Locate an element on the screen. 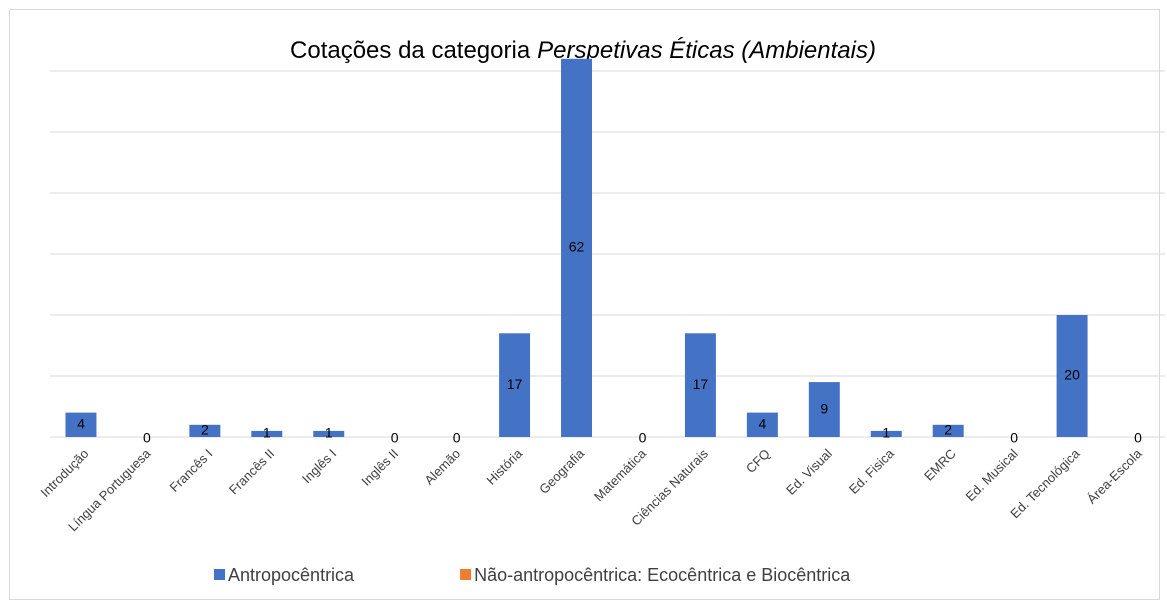  data-label: 20 is located at coordinates (1072, 375).